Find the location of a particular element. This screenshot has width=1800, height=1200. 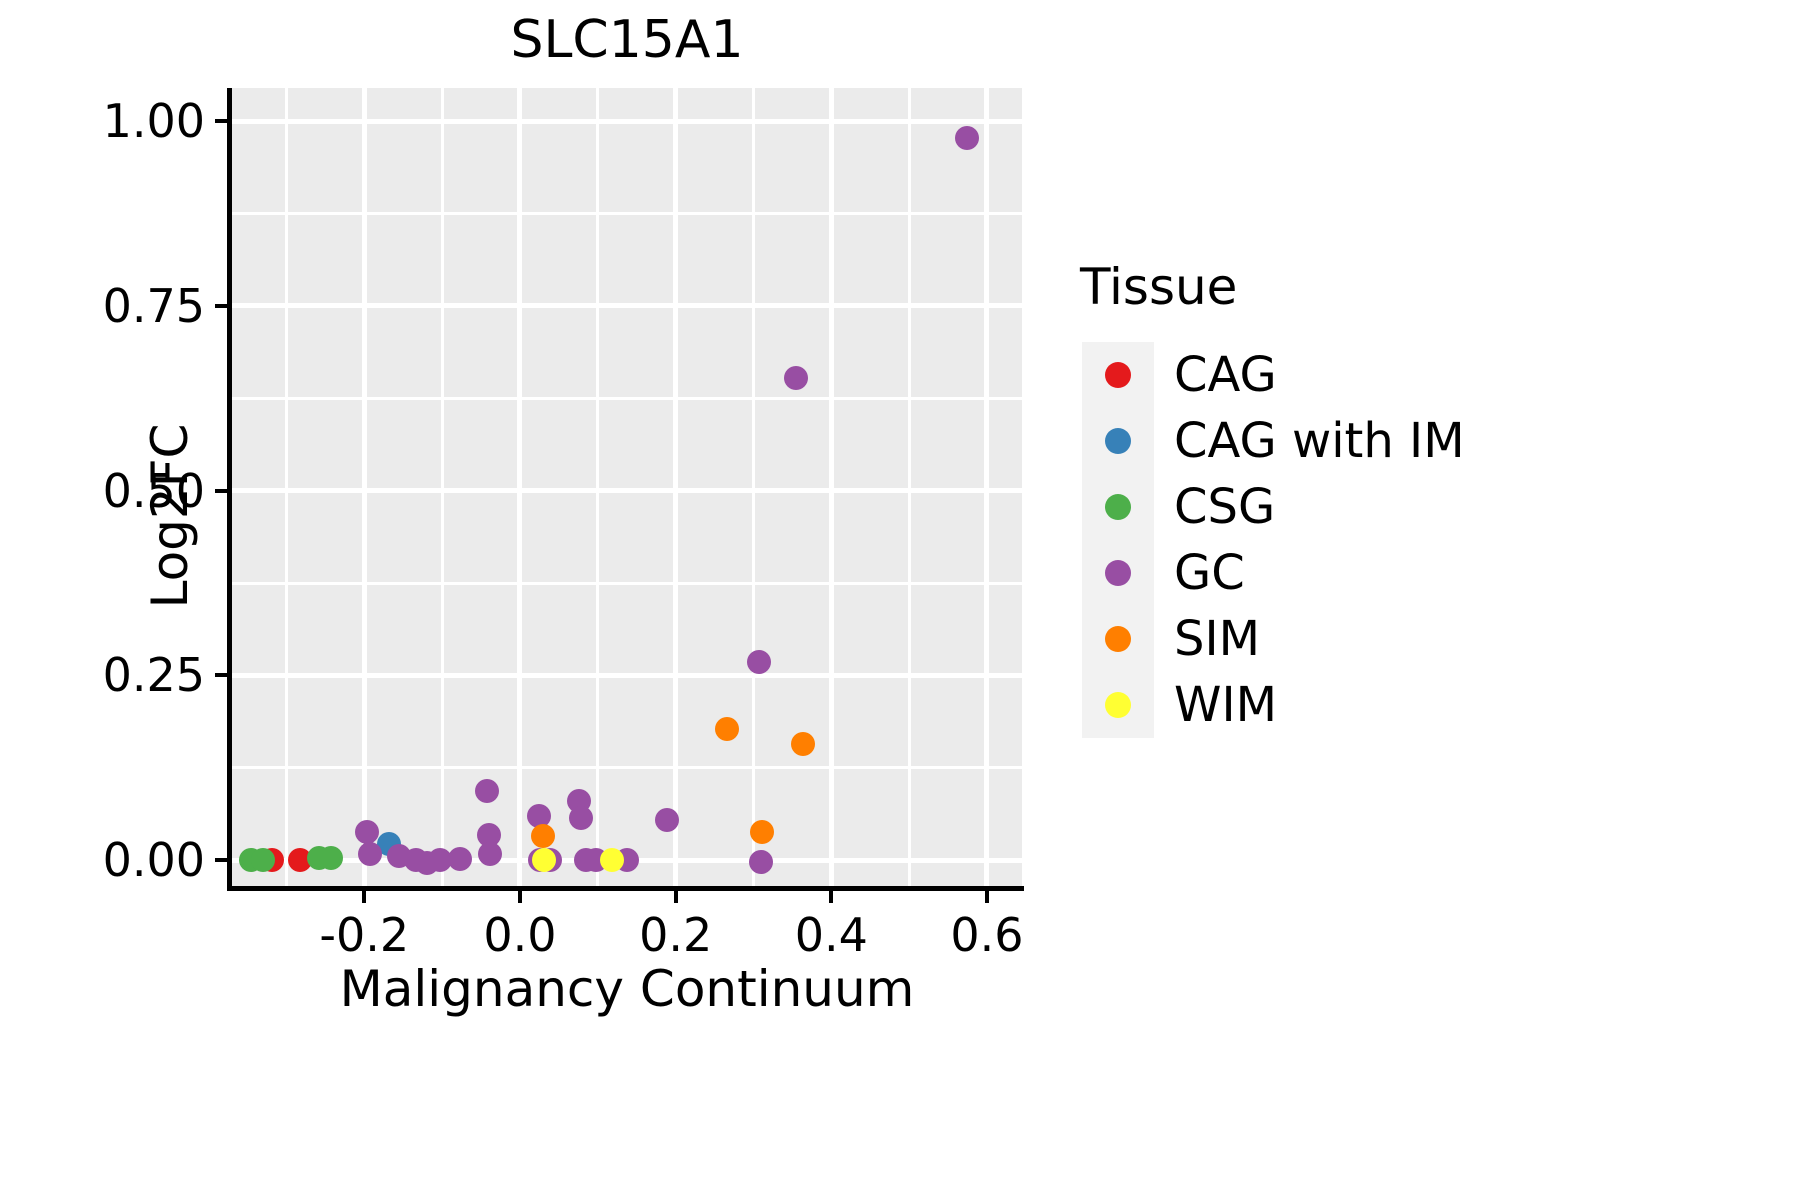

y-tick-label: 0.25 is located at coordinates (153, 675).